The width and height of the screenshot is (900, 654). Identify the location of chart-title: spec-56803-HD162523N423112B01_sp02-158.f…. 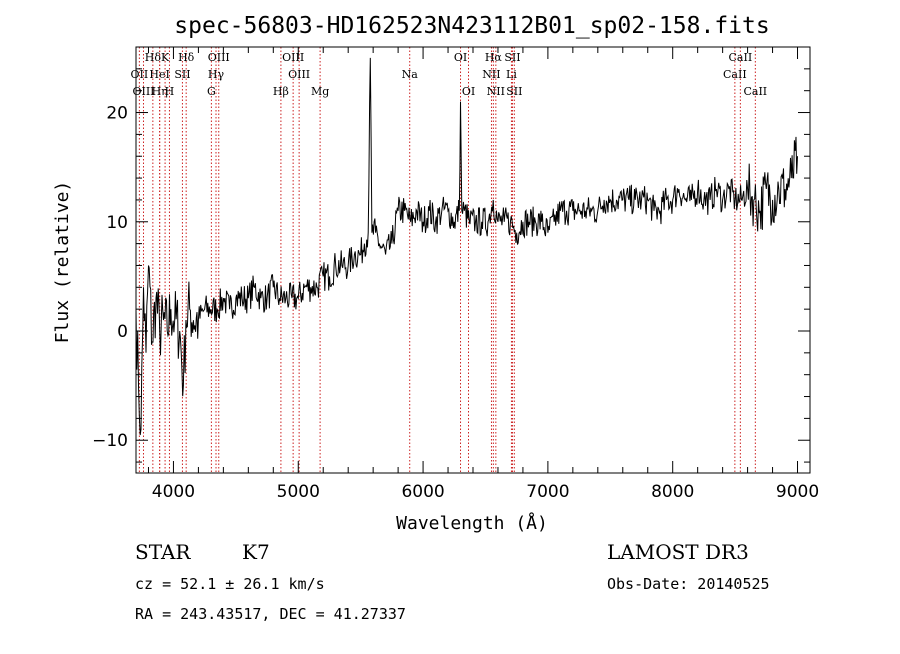
(471, 26).